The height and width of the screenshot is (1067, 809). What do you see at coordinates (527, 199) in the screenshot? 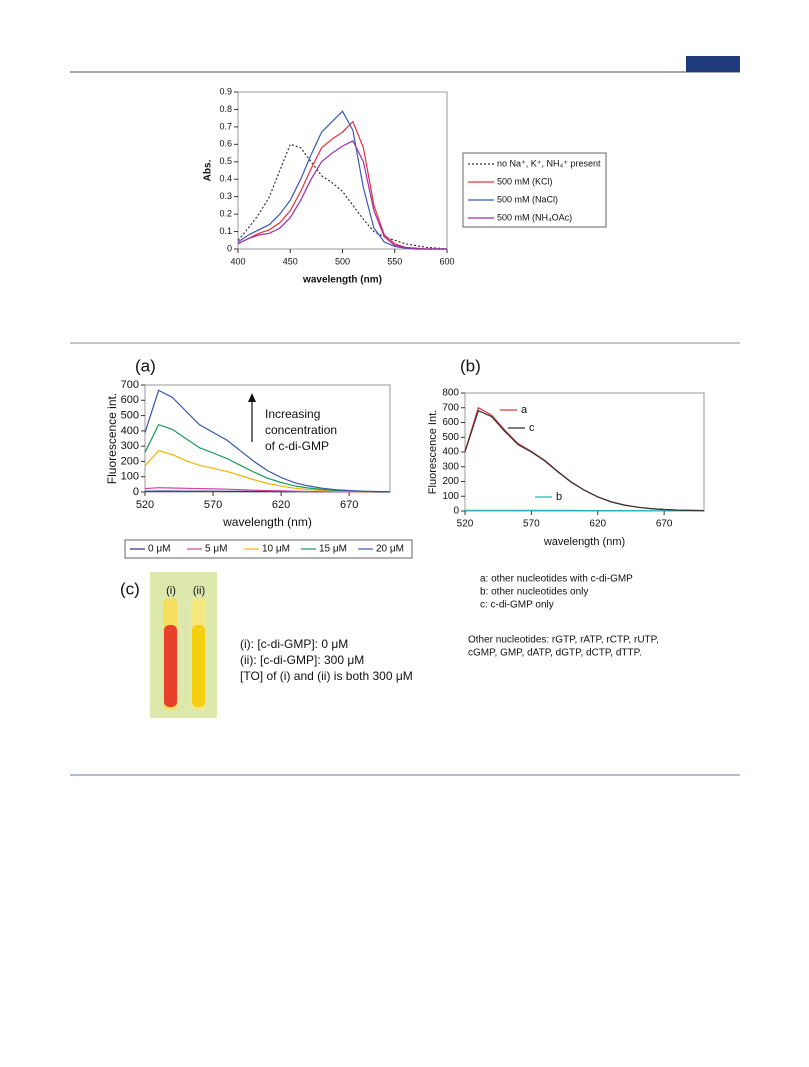
I see `legend-label: 500 mM (NaCl)` at bounding box center [527, 199].